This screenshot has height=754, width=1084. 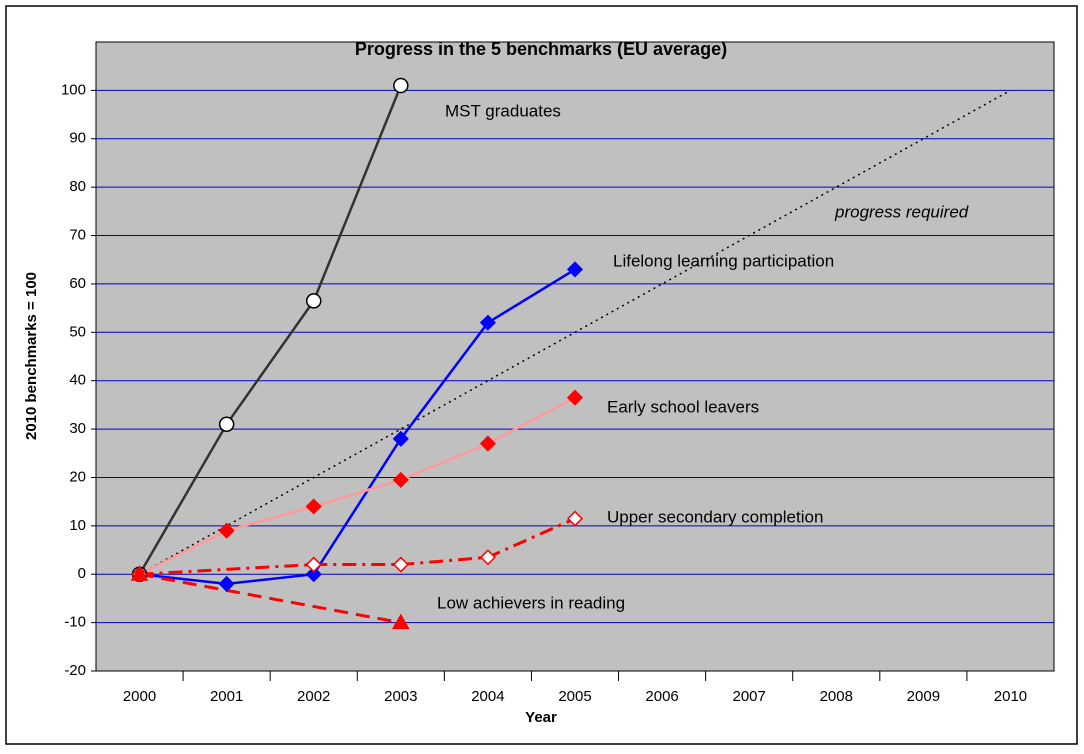 I want to click on x-tick-label: 2006, so click(x=661, y=696).